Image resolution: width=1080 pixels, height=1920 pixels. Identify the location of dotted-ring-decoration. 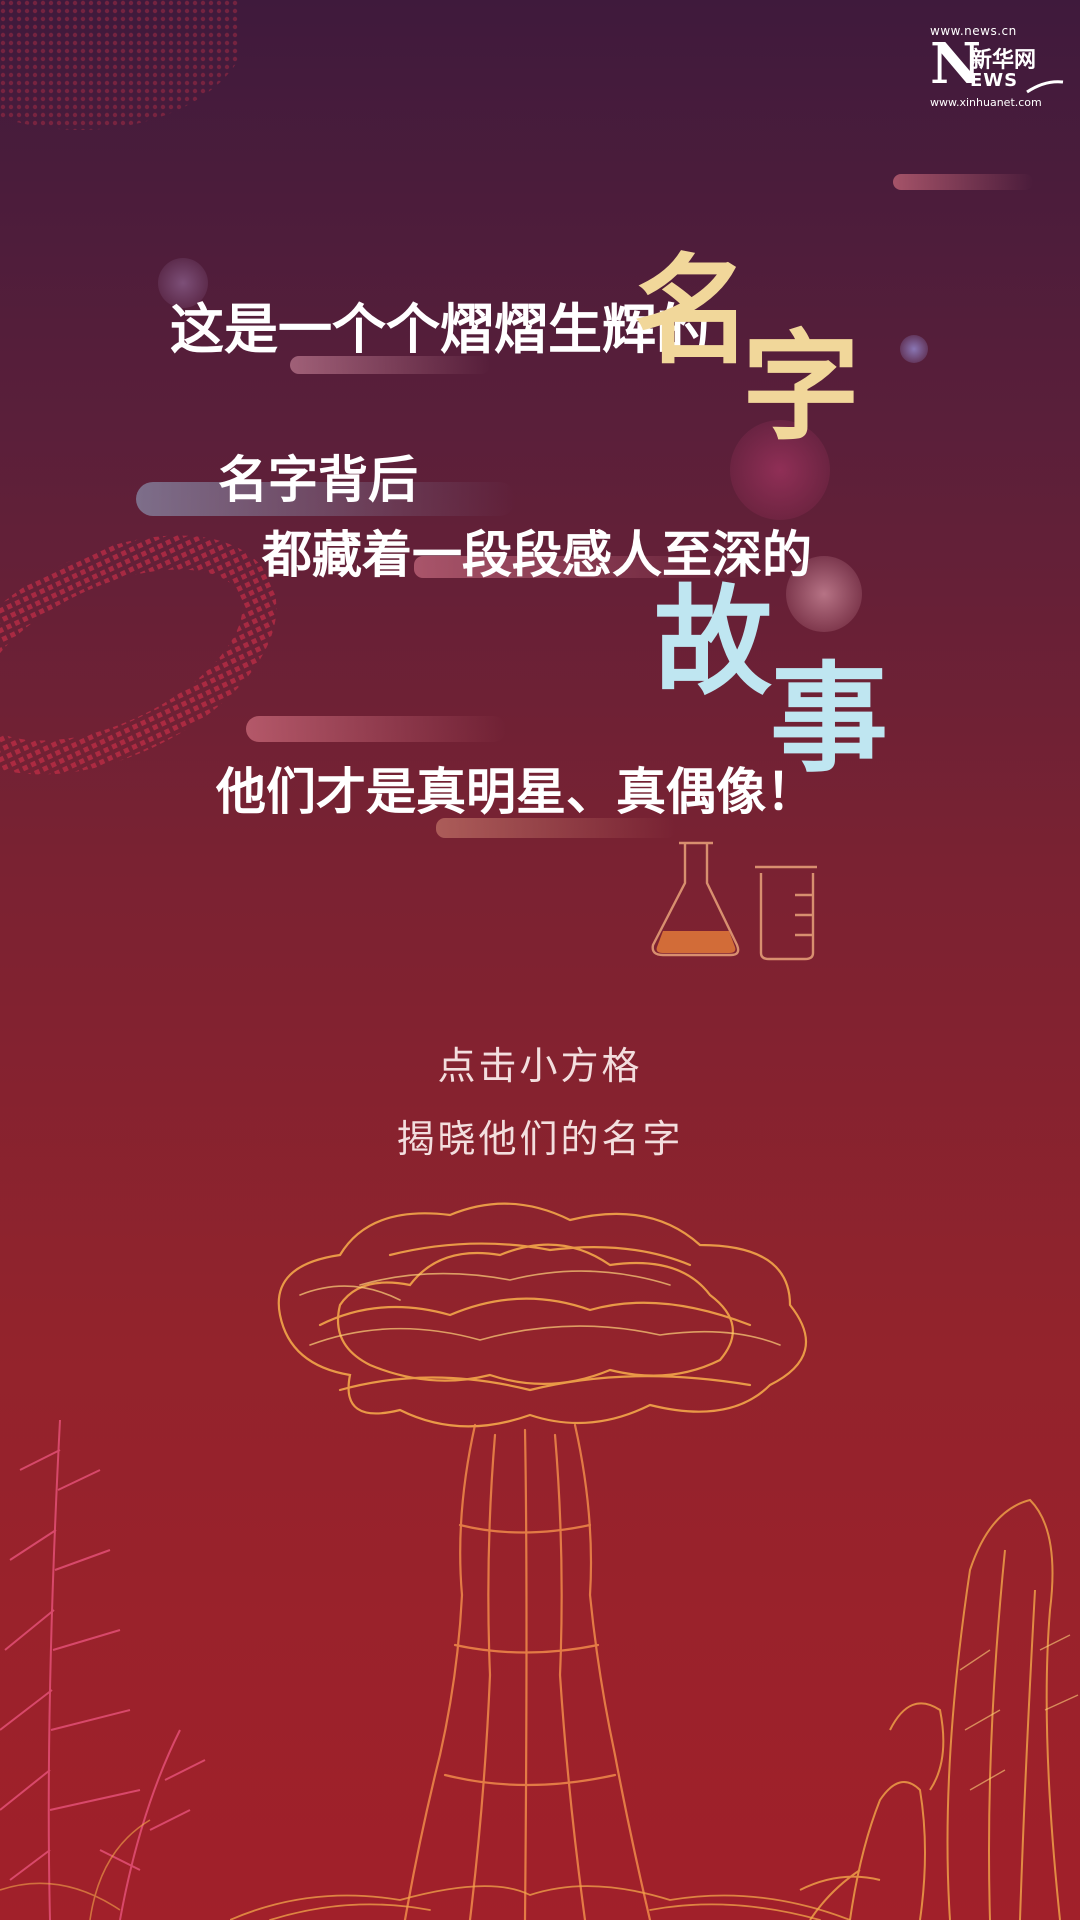
(138, 655).